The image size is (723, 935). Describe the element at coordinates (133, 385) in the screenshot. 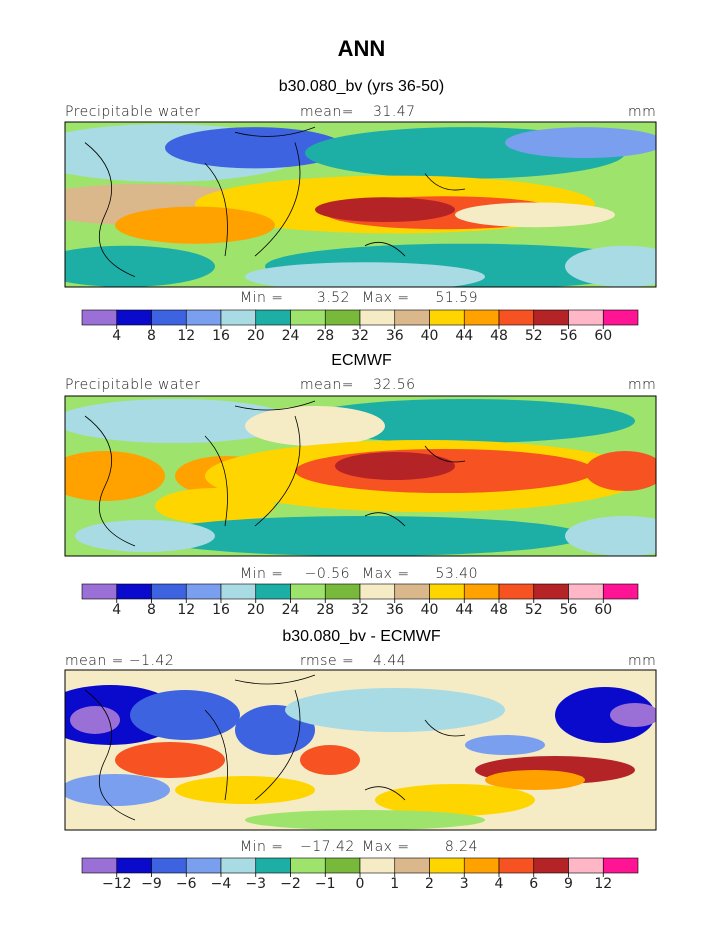

I see `panel-left-label: Precipitable water` at that location.